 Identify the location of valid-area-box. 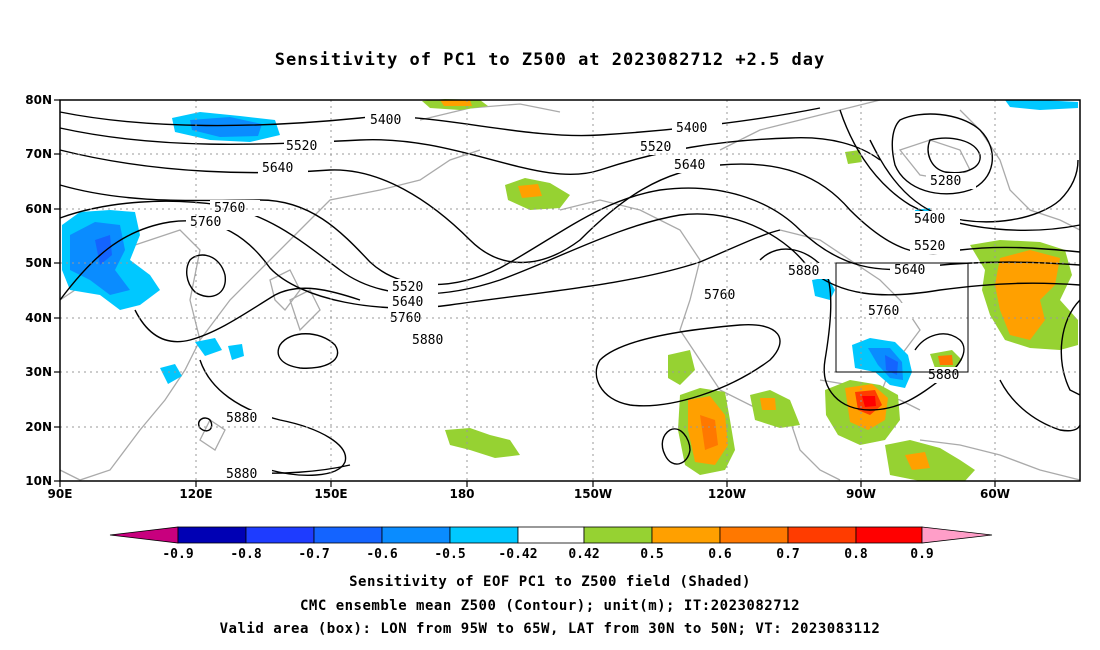
(902, 317).